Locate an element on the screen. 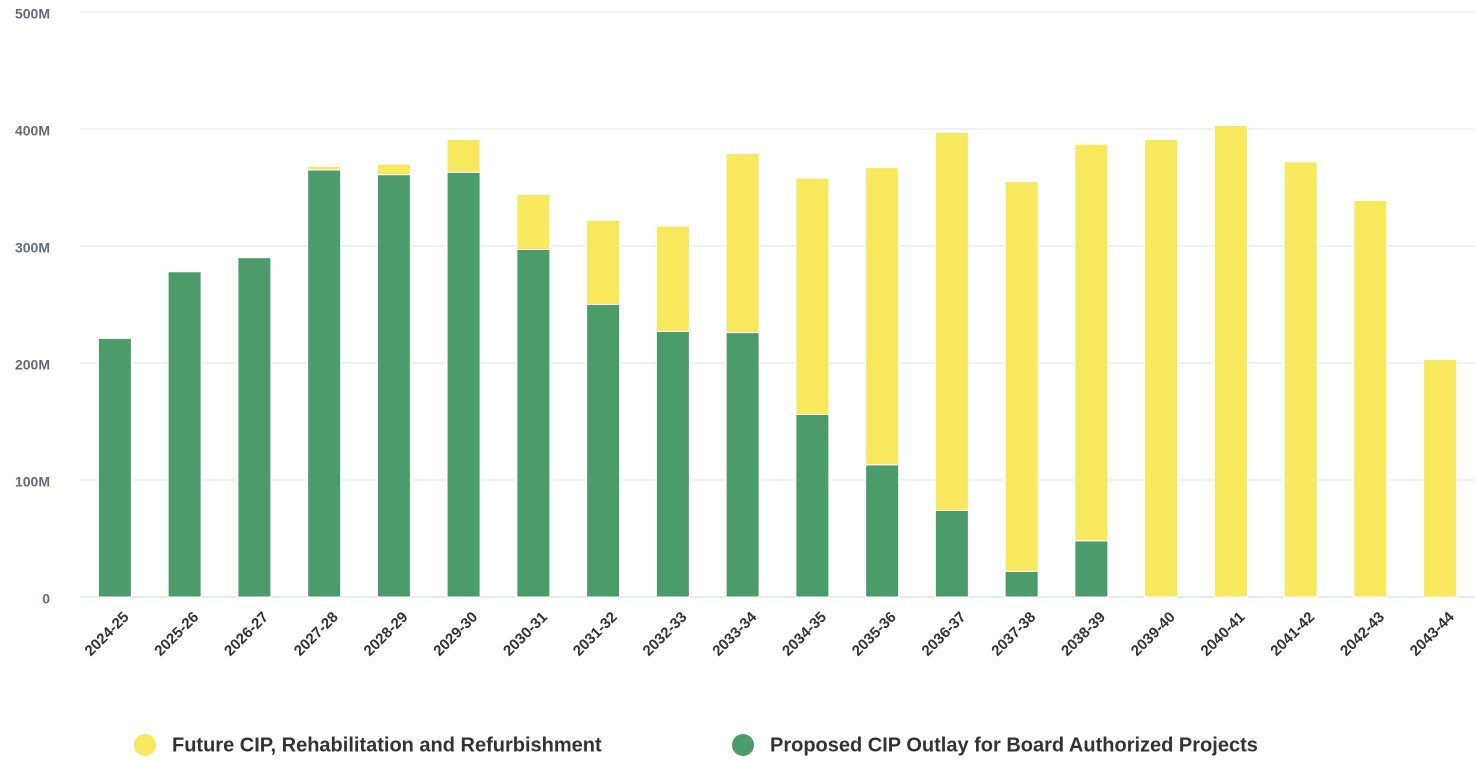 The height and width of the screenshot is (760, 1475). x-tick-label: 2033-34 is located at coordinates (734, 633).